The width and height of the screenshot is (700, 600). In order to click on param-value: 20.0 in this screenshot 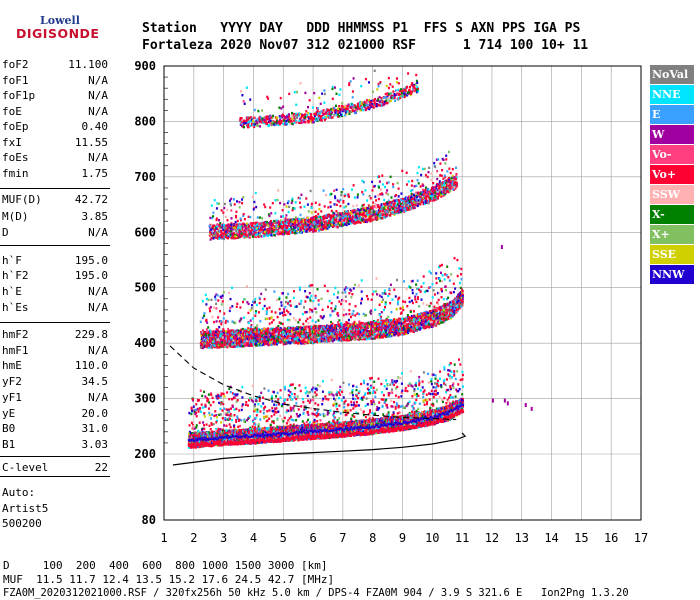, I will do `click(95, 413)`.